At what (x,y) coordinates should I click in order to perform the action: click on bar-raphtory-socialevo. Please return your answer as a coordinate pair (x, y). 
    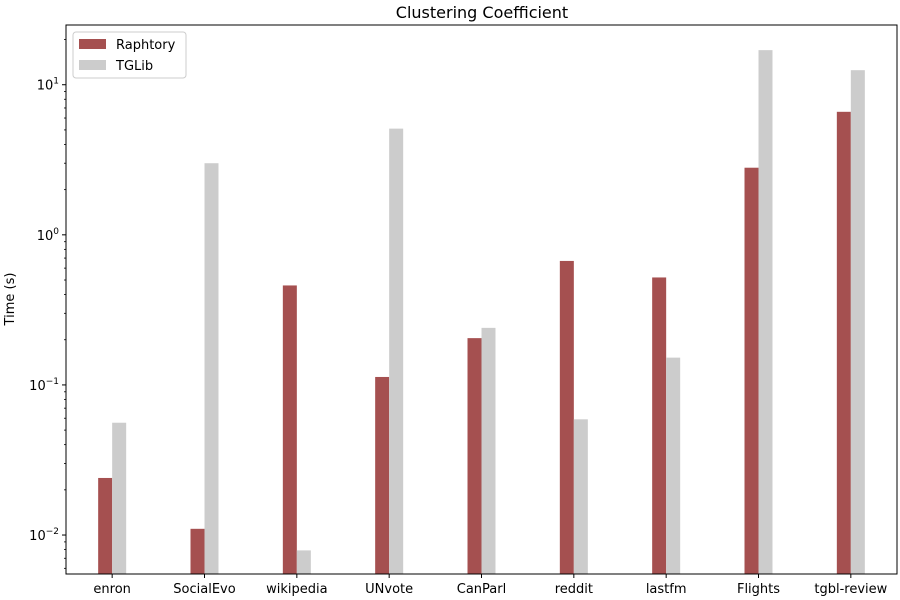
    Looking at the image, I should click on (197, 551).